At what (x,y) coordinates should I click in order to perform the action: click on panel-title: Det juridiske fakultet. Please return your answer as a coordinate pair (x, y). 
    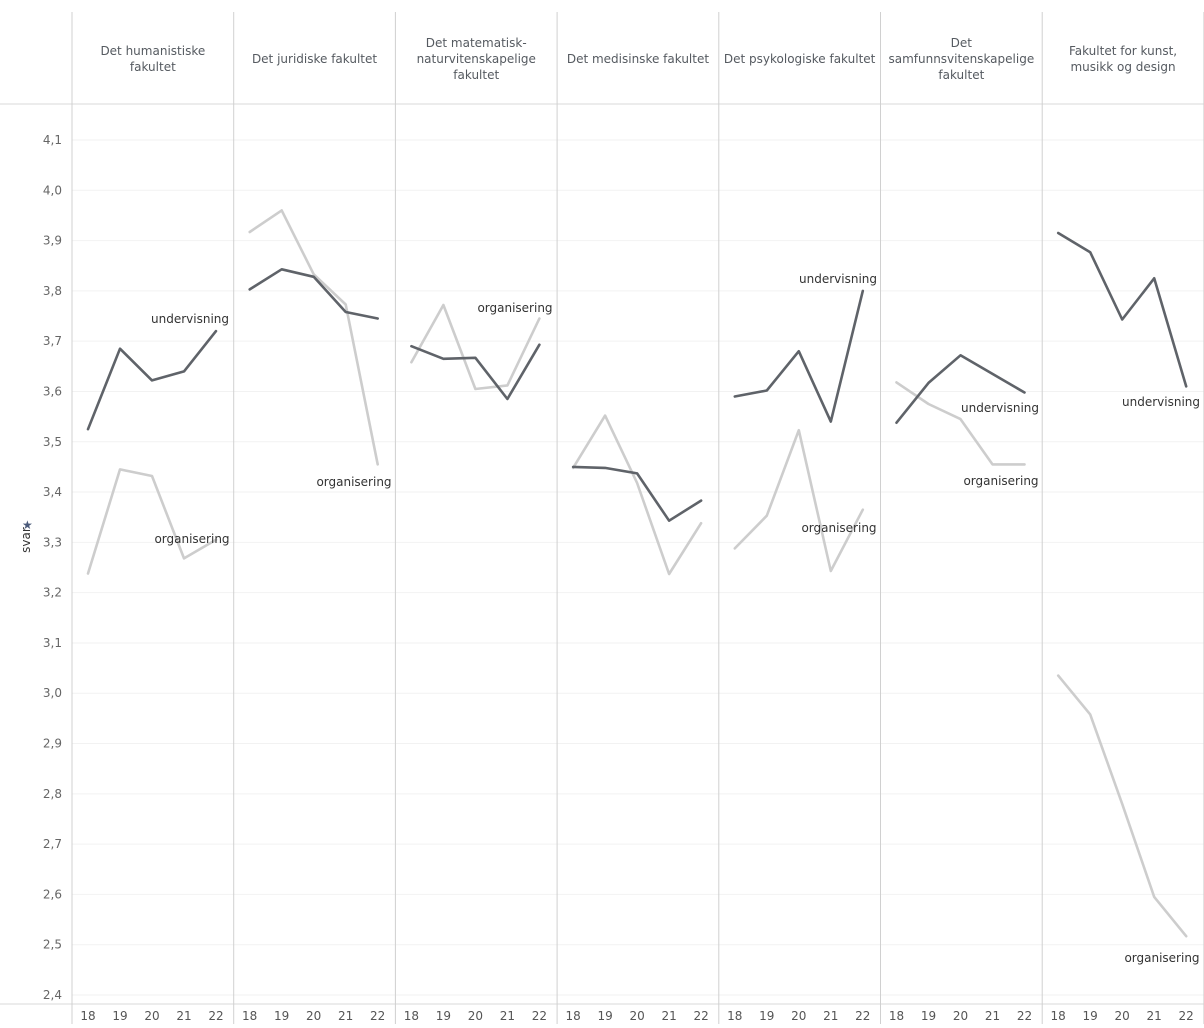
    Looking at the image, I should click on (315, 59).